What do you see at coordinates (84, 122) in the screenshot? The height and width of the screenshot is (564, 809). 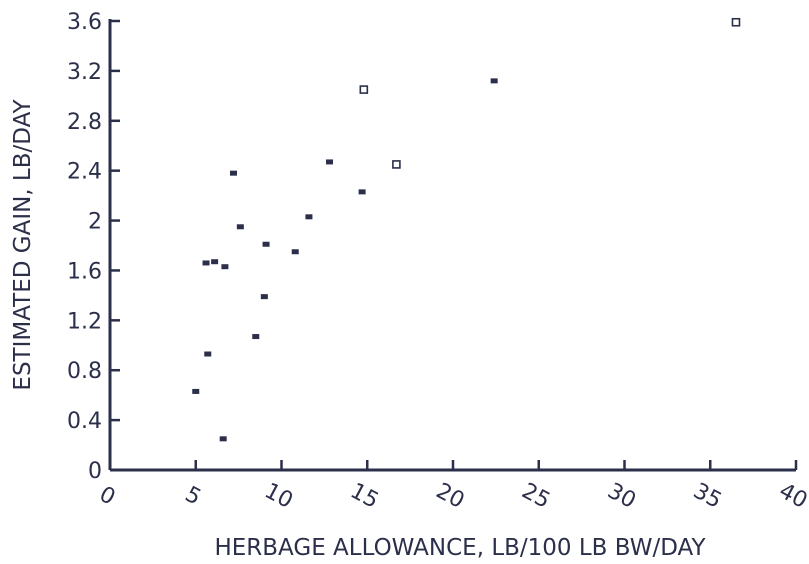 I see `y-tick-label: 2.8` at bounding box center [84, 122].